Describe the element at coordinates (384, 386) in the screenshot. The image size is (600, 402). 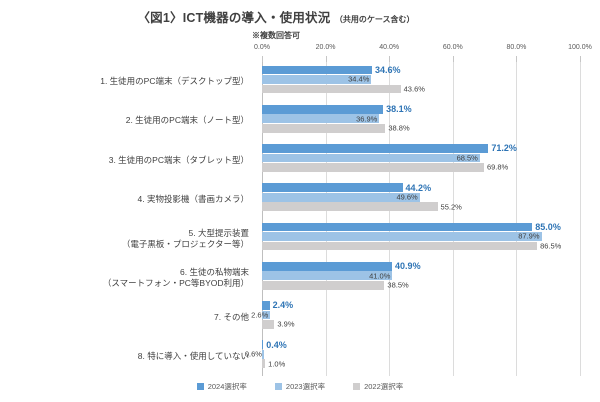
I see `legend-label: 2022選択率` at that location.